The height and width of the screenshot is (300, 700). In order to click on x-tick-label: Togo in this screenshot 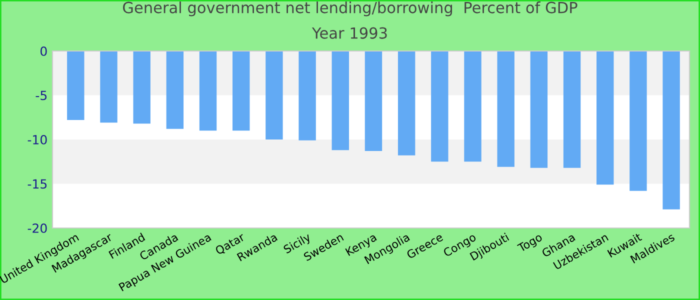, I will do `click(530, 243)`.